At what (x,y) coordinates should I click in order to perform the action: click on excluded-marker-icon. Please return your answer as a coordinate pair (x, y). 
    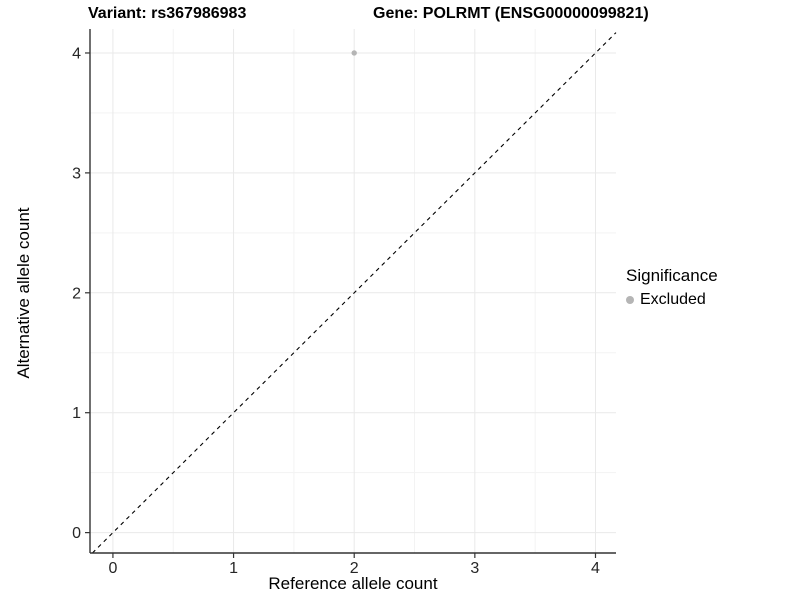
    Looking at the image, I should click on (630, 300).